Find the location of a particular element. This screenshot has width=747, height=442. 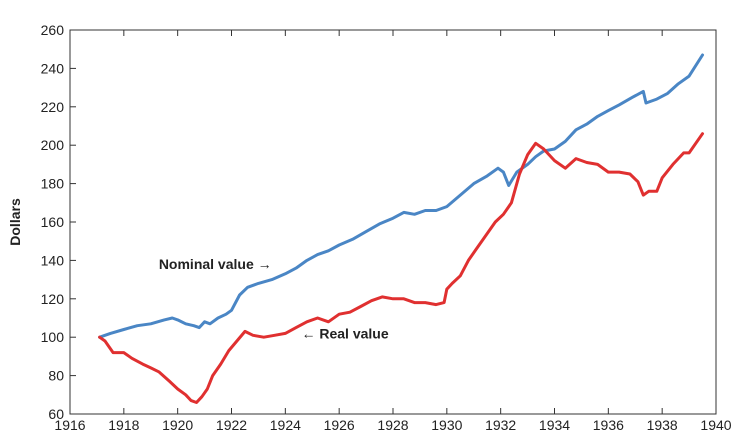

x-tick-label-1938: 1938 is located at coordinates (662, 425).